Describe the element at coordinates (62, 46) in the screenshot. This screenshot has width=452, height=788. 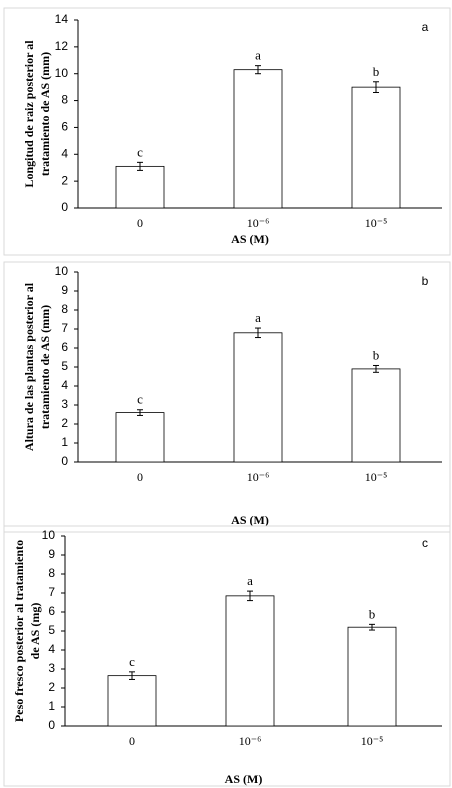
I see `y-tick-label: 12` at that location.